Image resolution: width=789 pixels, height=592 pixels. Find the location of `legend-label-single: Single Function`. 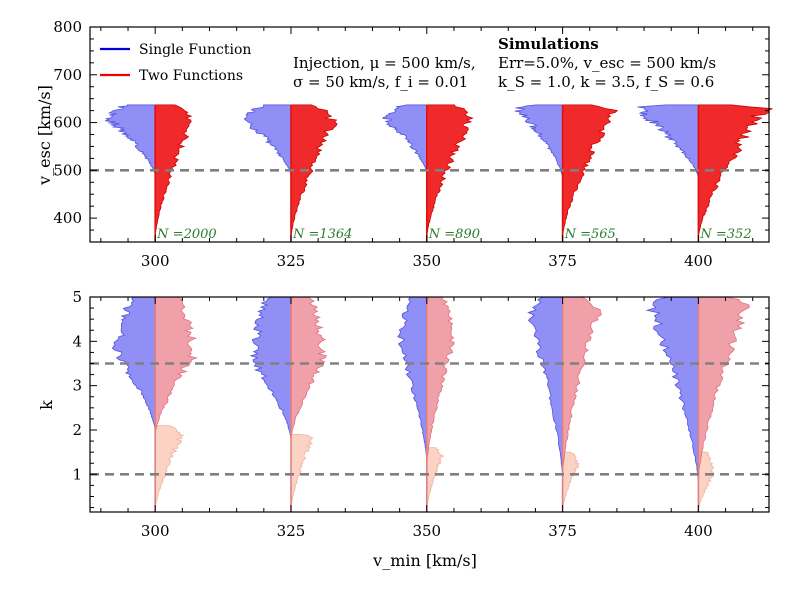

legend-label-single: Single Function is located at coordinates (195, 50).